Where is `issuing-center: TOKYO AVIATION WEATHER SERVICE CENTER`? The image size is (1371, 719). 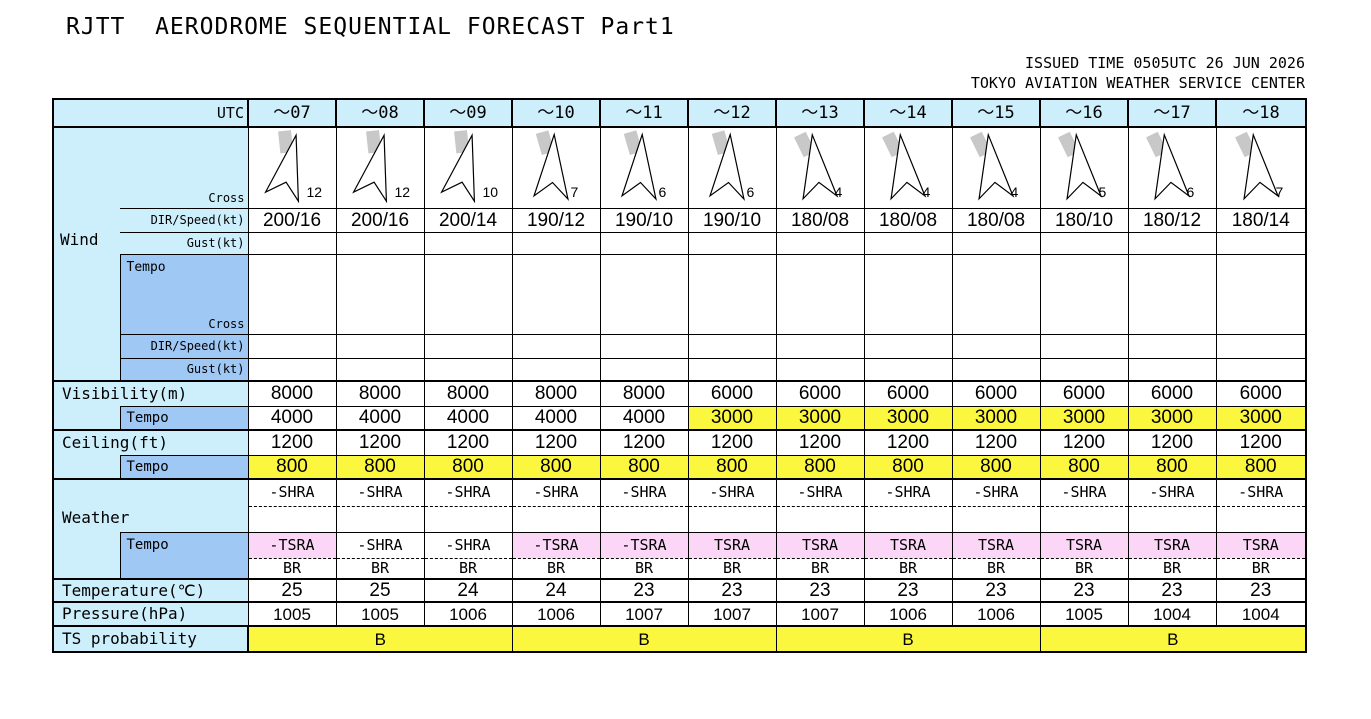
issuing-center: TOKYO AVIATION WEATHER SERVICE CENTER is located at coordinates (1137, 83).